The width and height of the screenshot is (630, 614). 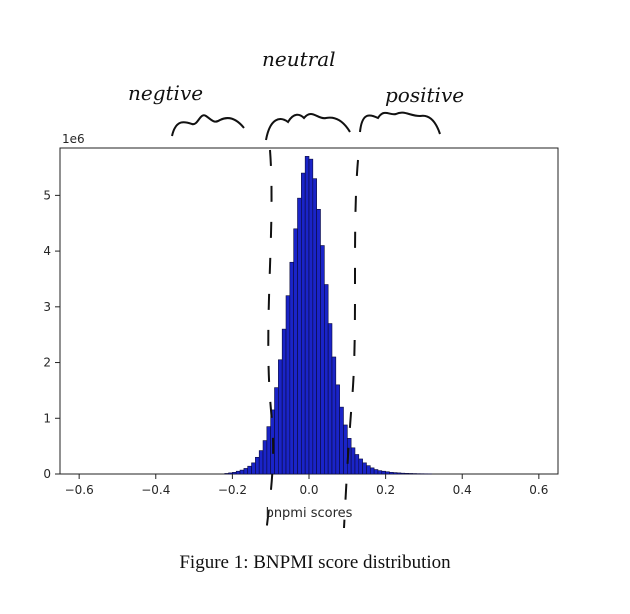 I want to click on x-tick-label: −0.2, so click(x=232, y=490).